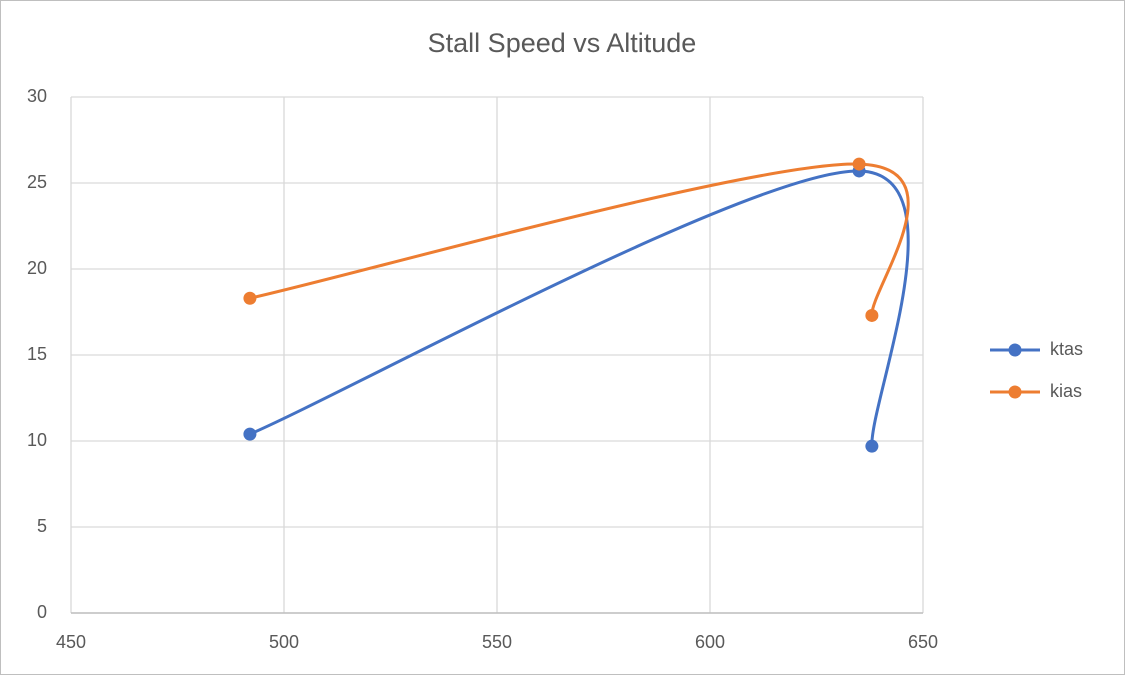 The width and height of the screenshot is (1125, 675). Describe the element at coordinates (923, 642) in the screenshot. I see `x-tick-label: 650` at that location.